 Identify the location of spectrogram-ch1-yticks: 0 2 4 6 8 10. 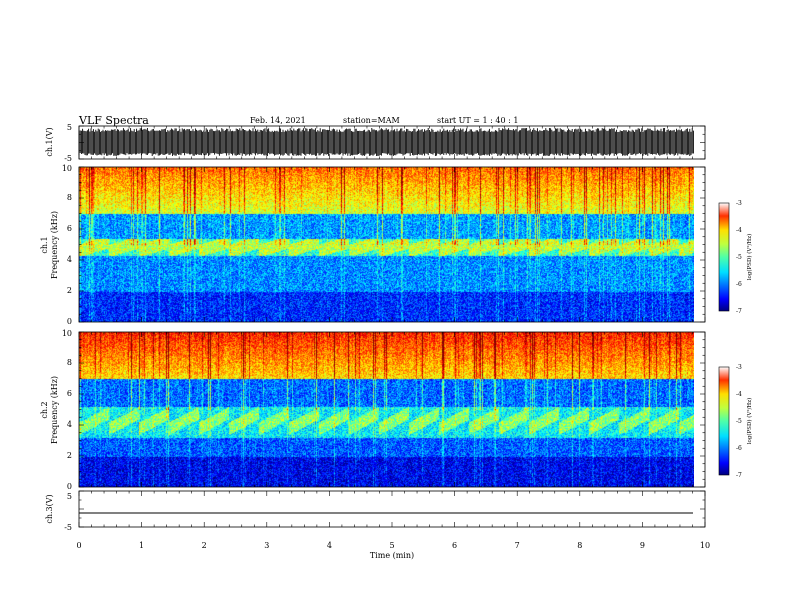
(67, 245).